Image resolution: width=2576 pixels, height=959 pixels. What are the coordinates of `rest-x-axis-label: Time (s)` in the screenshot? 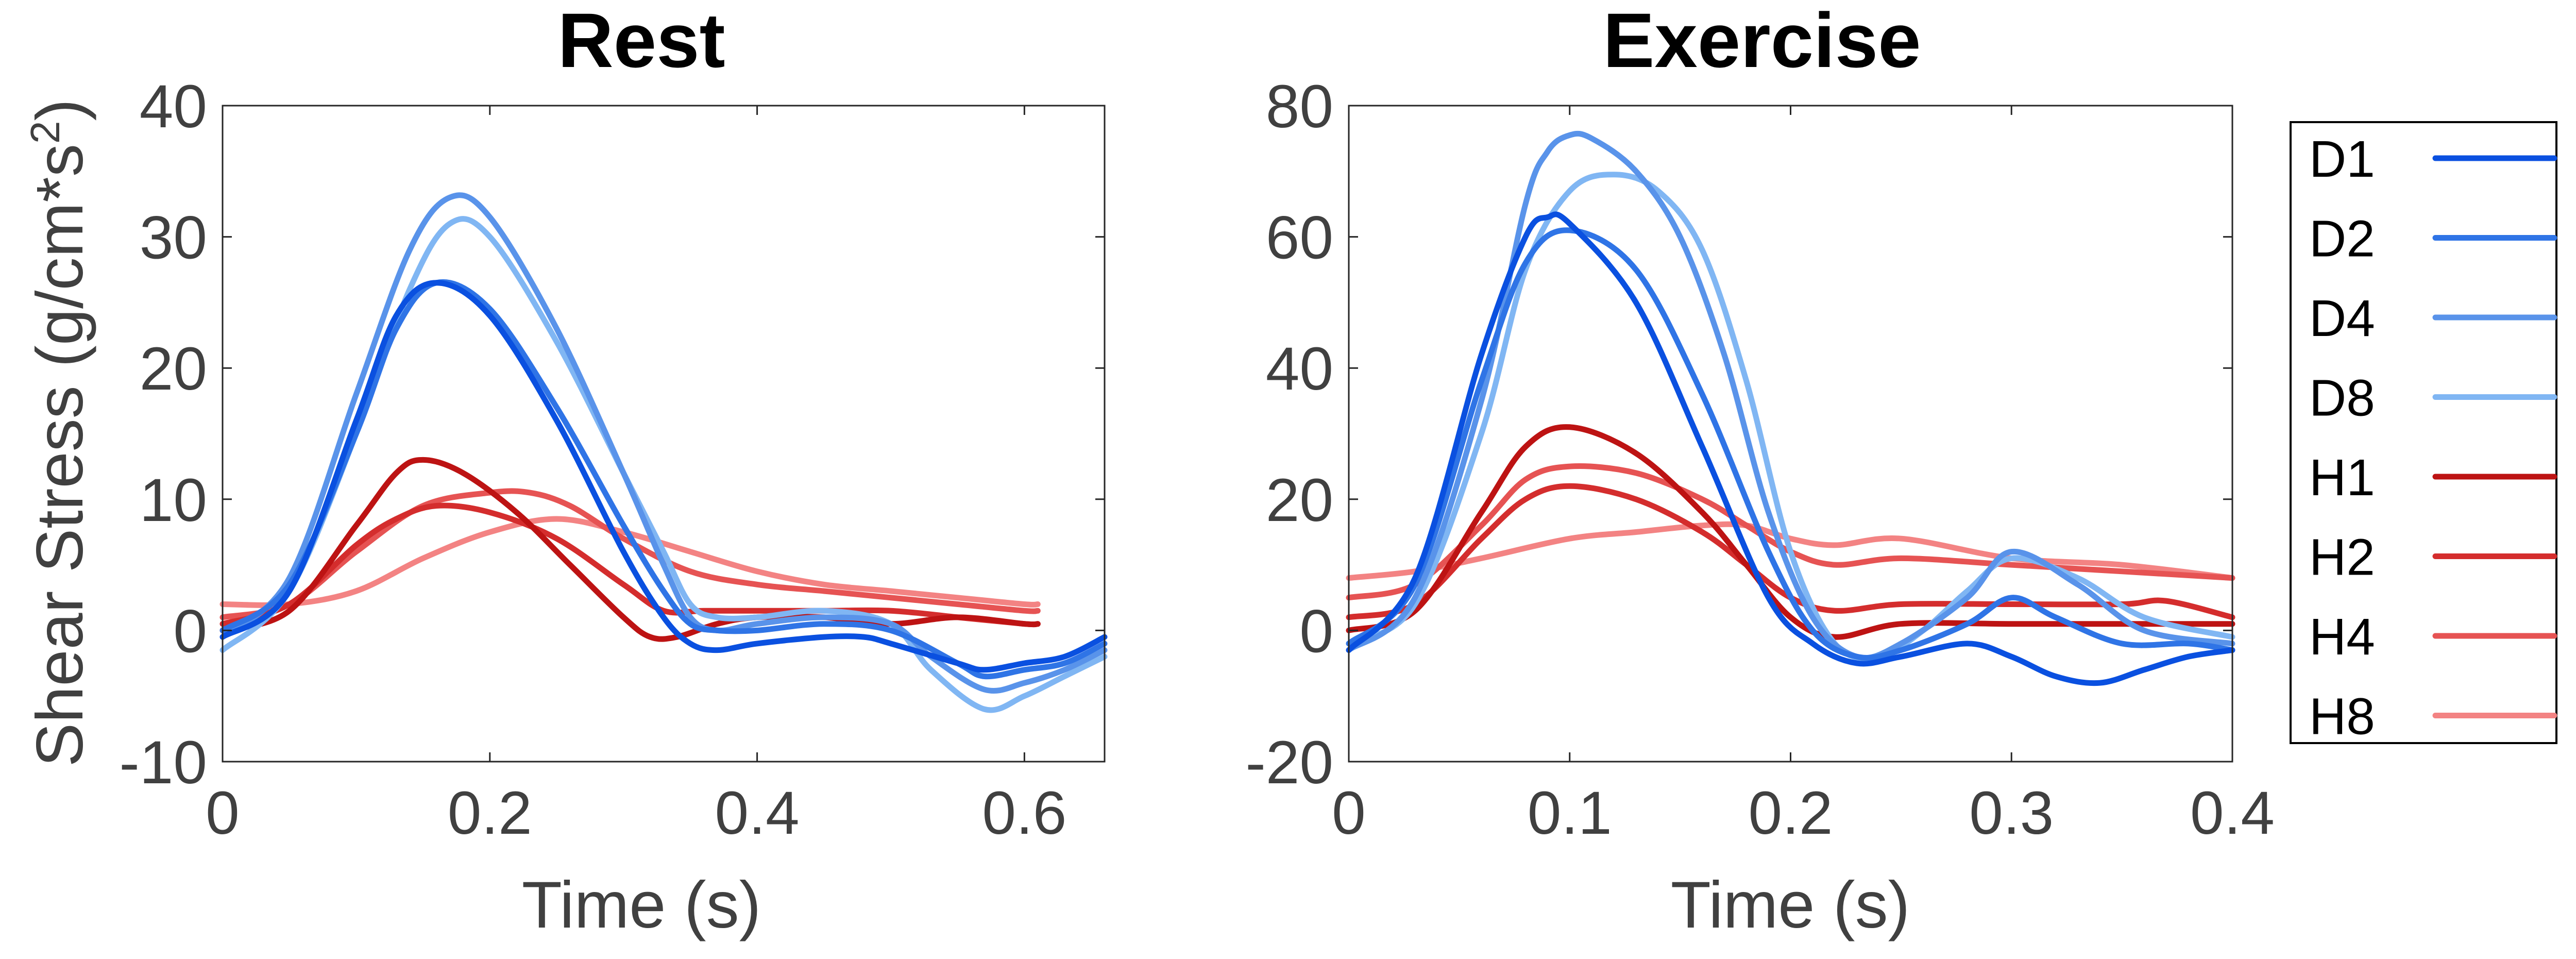 It's located at (641, 905).